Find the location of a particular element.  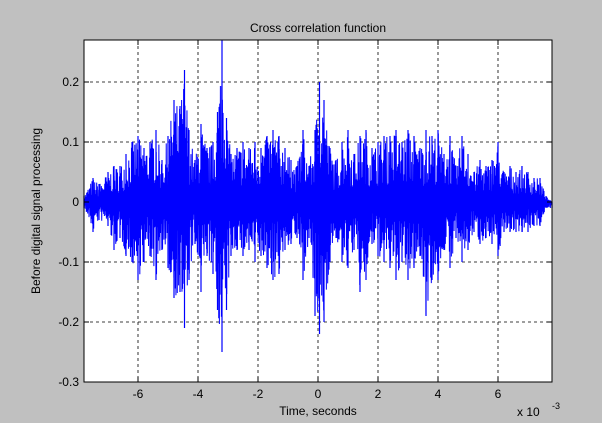

chart-title: Cross correlation function is located at coordinates (318, 28).